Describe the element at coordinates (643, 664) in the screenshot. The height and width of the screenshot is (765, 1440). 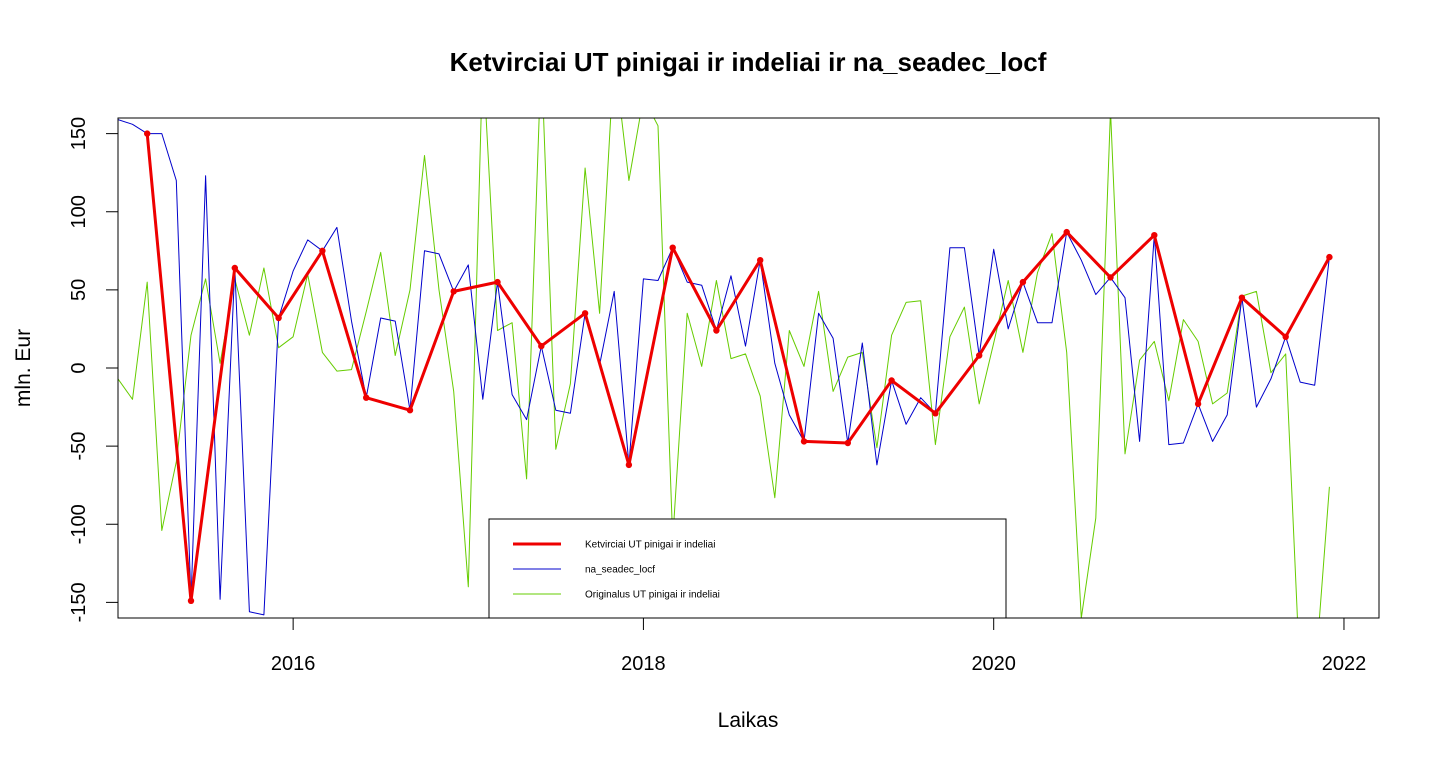
I see `x-tick-label-1: 2018` at that location.